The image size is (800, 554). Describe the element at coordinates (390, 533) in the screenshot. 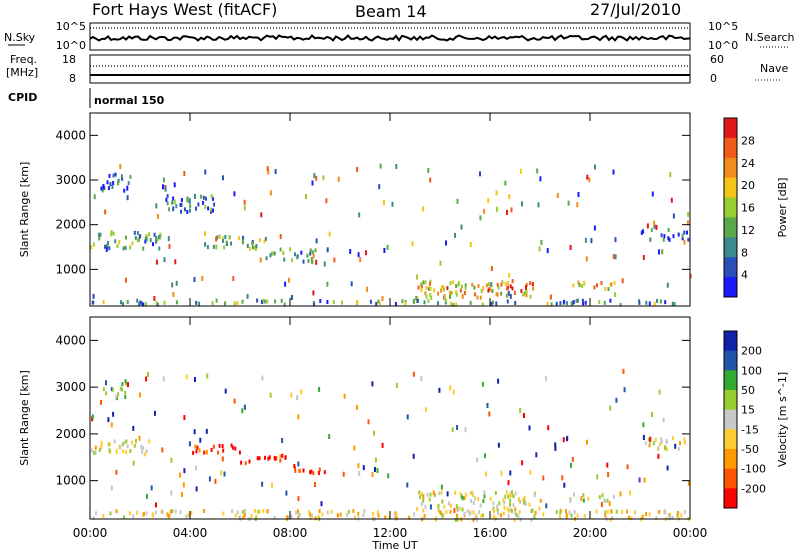

I see `time-axis: 00:00 04:00 08:00 12:00 16:00 20:00 00:00` at that location.